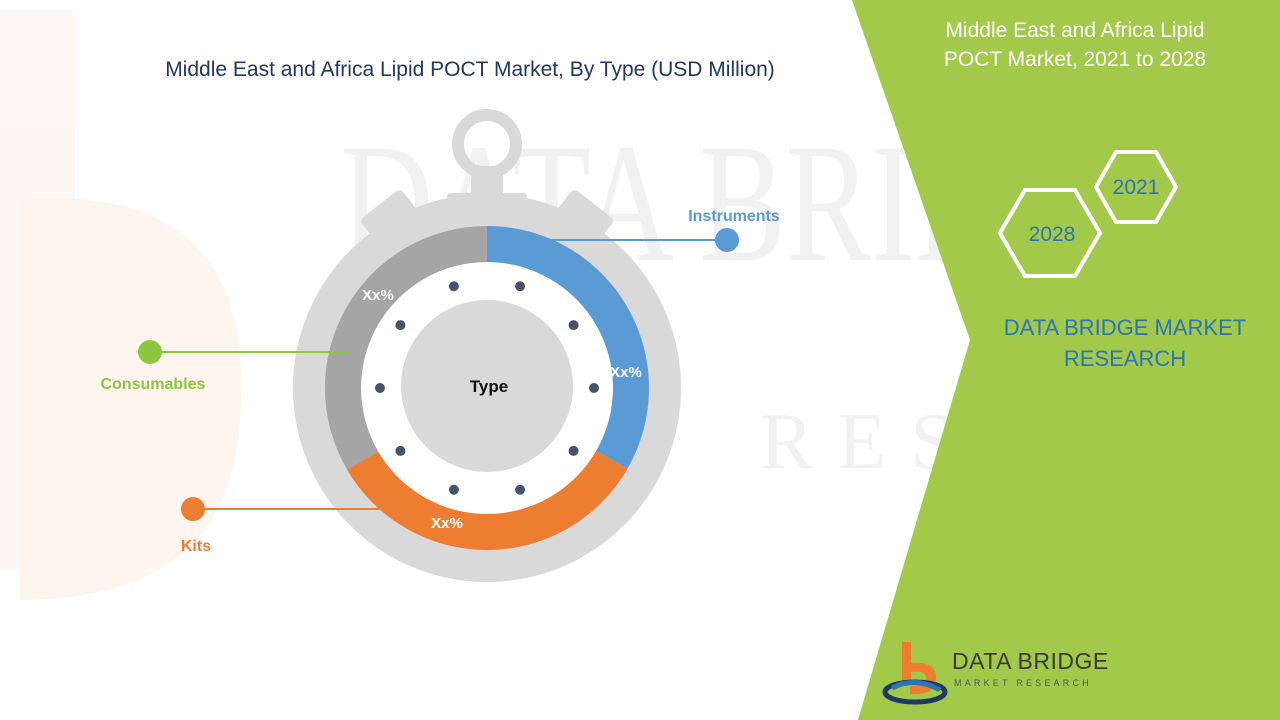  I want to click on brand-text: DATA BRIDGE MARKET RESEARCH, so click(1125, 343).